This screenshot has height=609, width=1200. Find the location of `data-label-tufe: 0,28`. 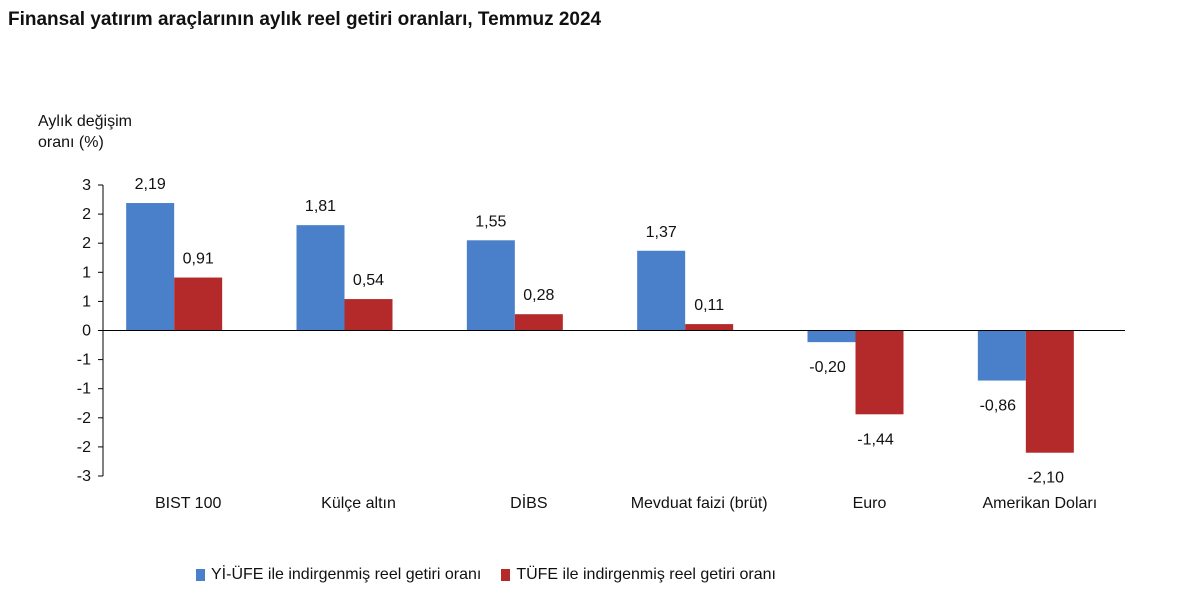

data-label-tufe: 0,28 is located at coordinates (538, 295).